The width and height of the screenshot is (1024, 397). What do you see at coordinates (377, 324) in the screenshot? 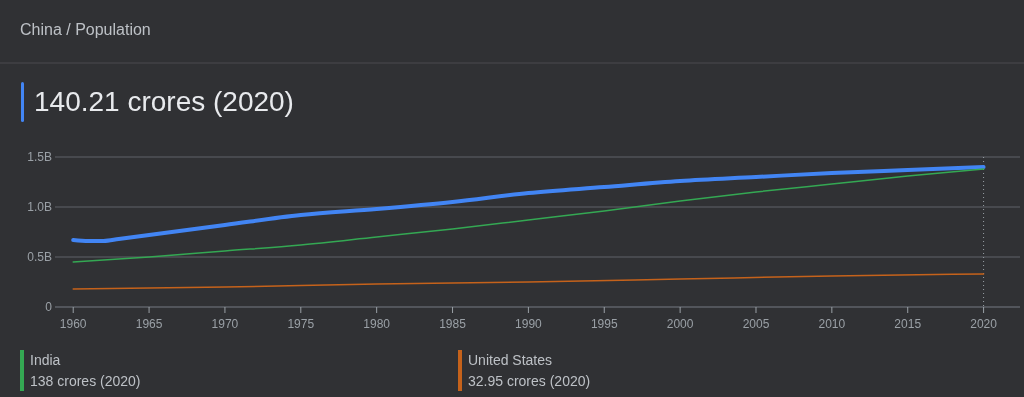
I see `x-tick-label: 1980` at bounding box center [377, 324].